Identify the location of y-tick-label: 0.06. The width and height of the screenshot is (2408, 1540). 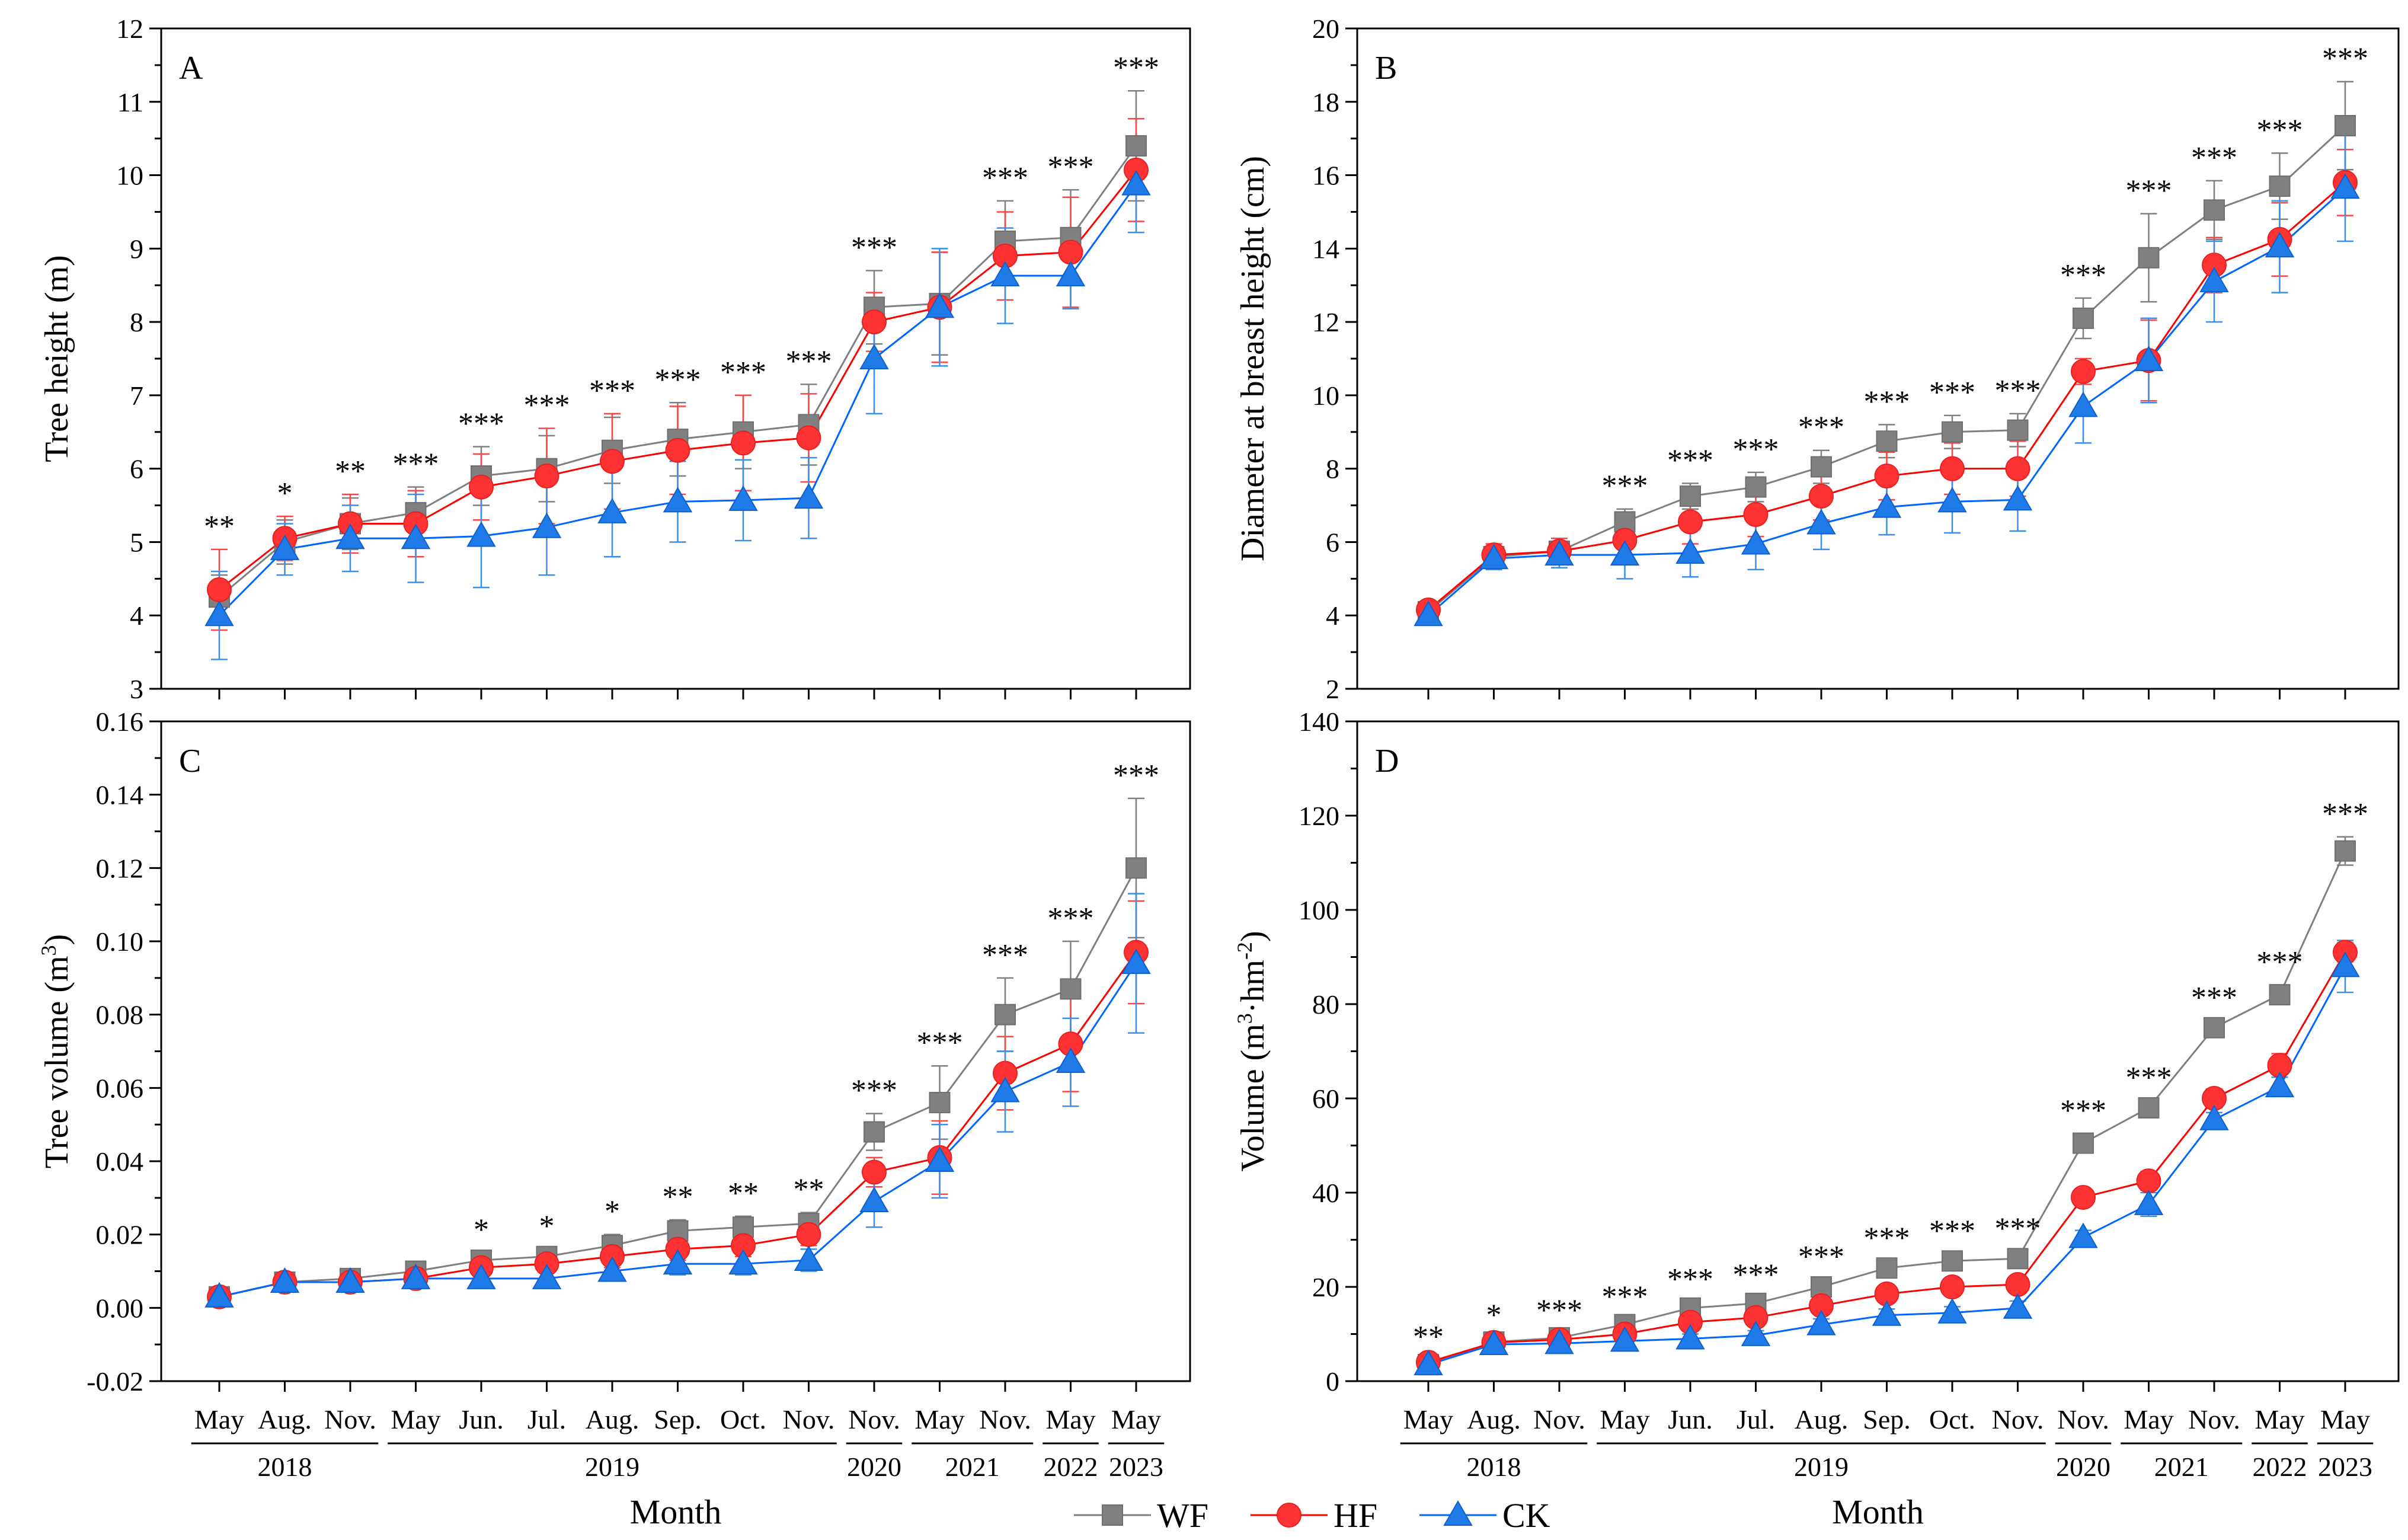
(120, 1088).